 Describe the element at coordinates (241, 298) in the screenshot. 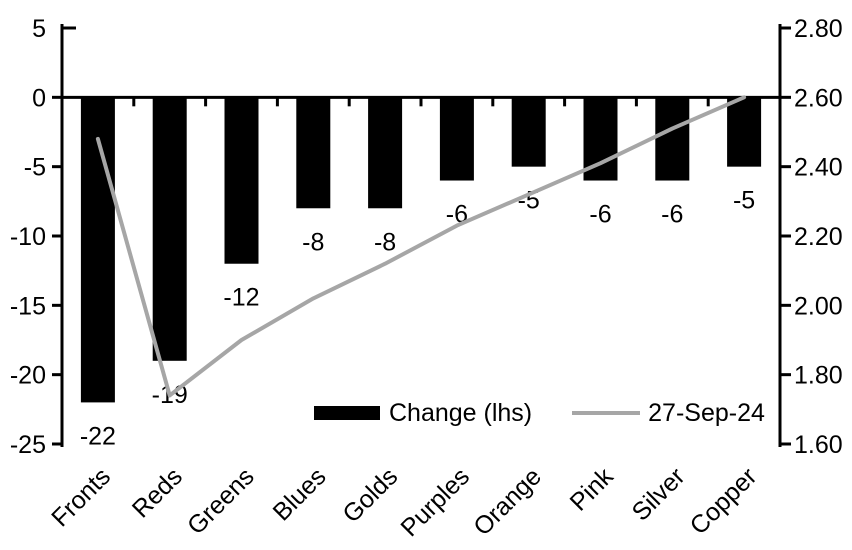

I see `bar-value-label: -12` at that location.